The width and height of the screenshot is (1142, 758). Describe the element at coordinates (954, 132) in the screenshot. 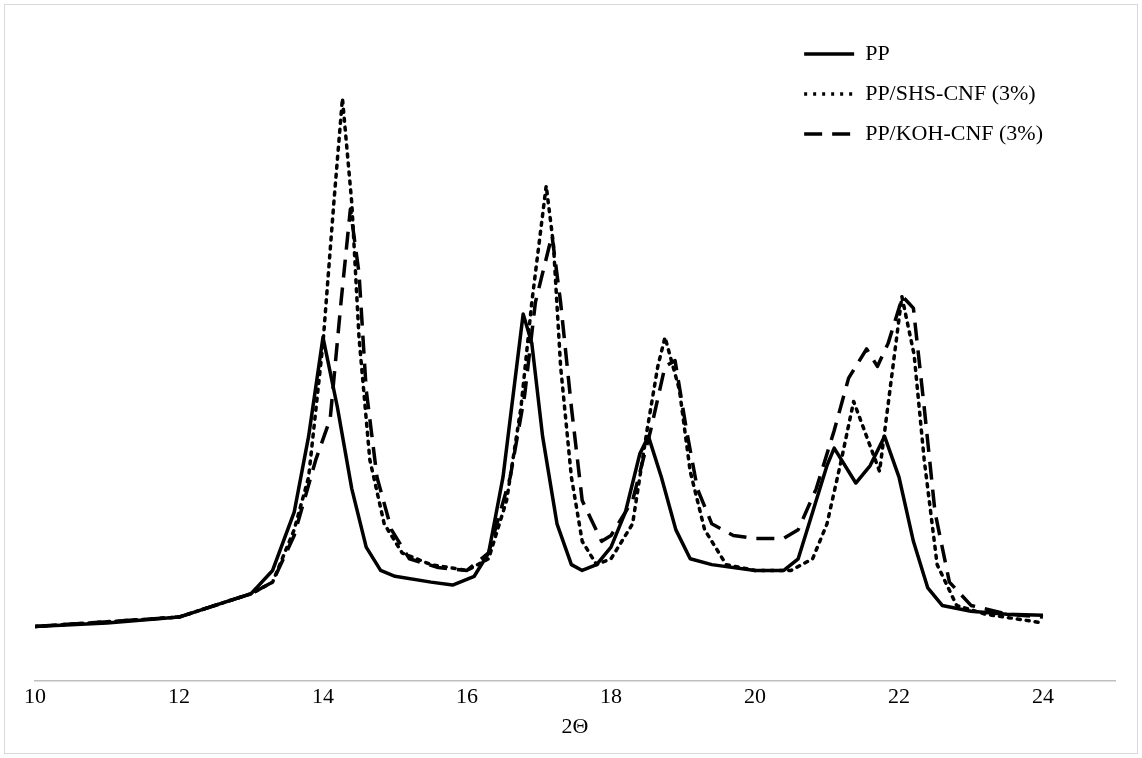

I see `legend-label: PP/KOH-CNF (3%)` at that location.